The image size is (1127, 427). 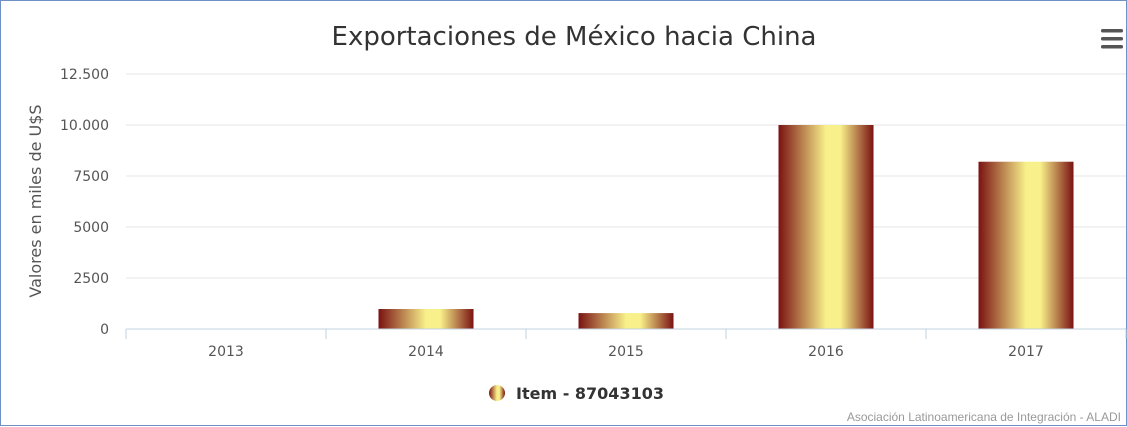 I want to click on legend-label: Item - 87043103, so click(x=590, y=393).